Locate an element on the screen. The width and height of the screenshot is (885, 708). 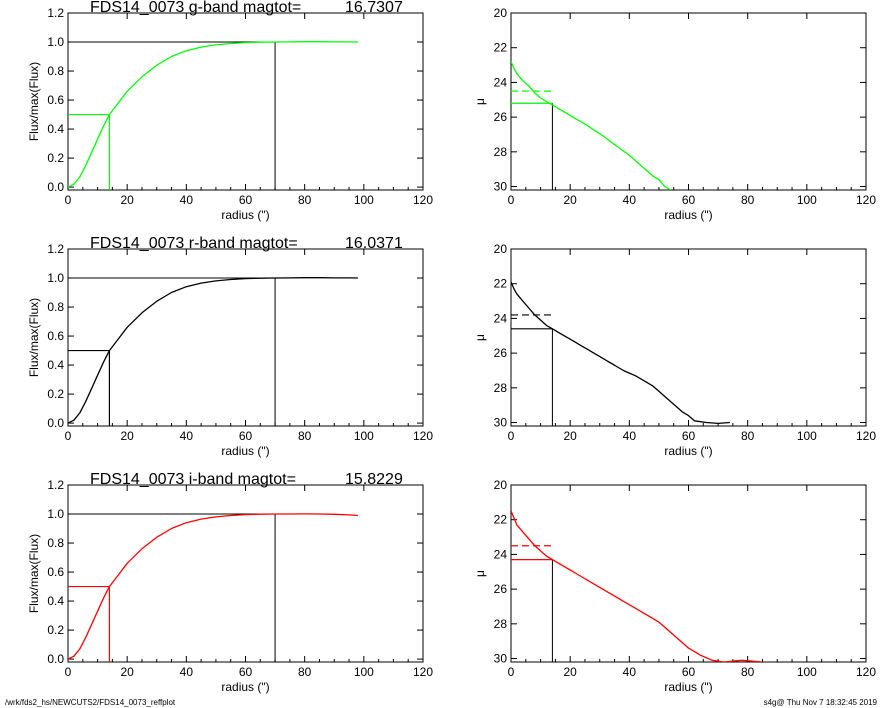
y-tick-label: 26 is located at coordinates (501, 117).